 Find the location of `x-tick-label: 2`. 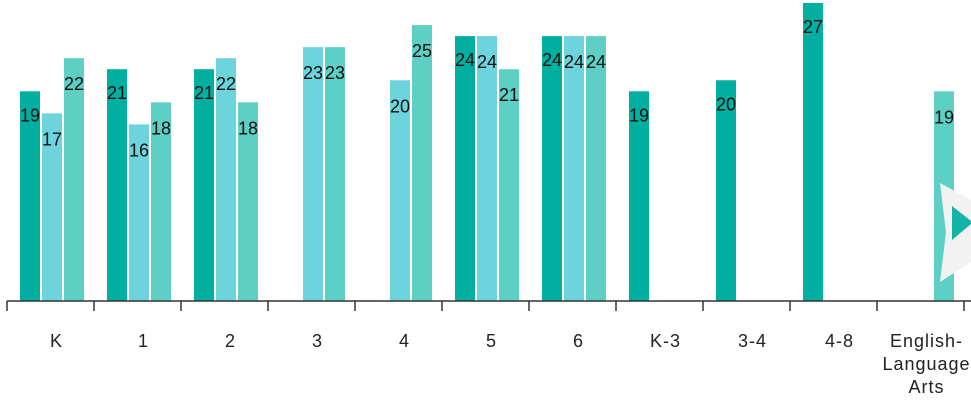

x-tick-label: 2 is located at coordinates (230, 341).